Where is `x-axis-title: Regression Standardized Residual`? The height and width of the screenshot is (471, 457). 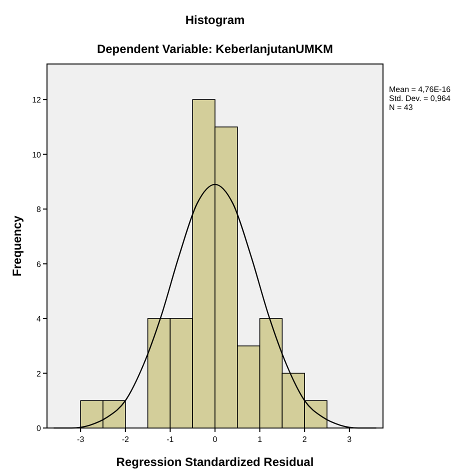
x-axis-title: Regression Standardized Residual is located at coordinates (215, 462).